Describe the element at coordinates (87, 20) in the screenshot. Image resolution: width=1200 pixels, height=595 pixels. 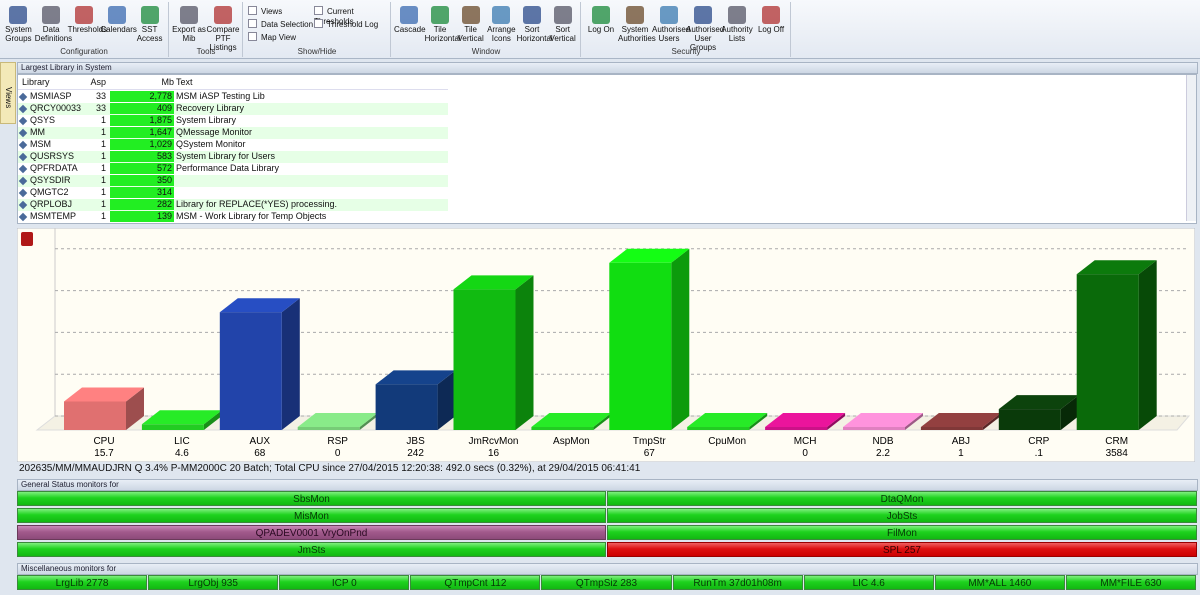
I see `ribbon-button: Thresholds` at that location.